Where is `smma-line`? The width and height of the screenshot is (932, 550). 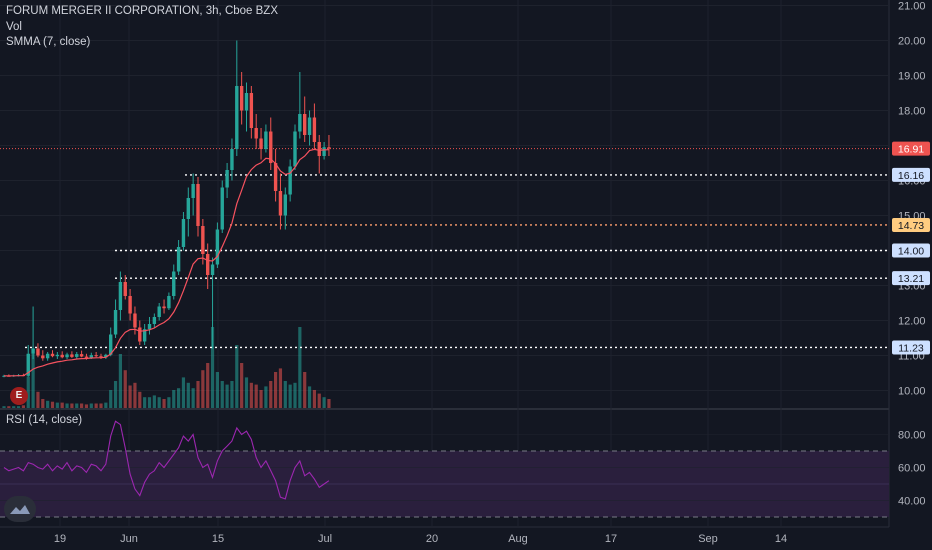 smma-line is located at coordinates (166, 262).